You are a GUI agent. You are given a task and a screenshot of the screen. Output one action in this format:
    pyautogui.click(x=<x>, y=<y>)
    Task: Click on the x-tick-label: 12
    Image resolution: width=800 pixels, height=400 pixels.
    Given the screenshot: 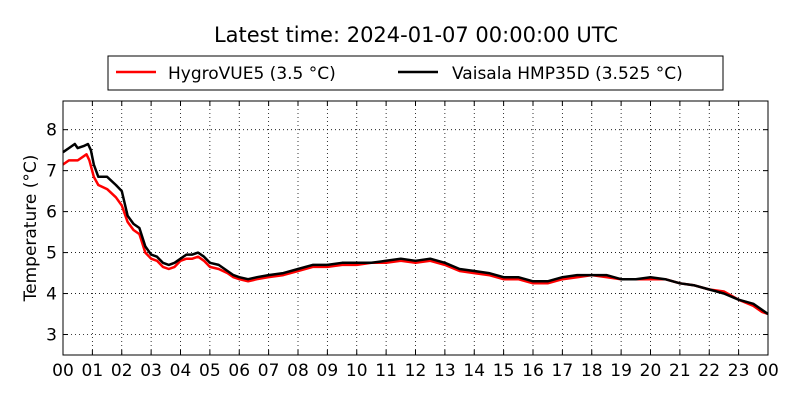 What is the action you would take?
    pyautogui.click(x=416, y=371)
    